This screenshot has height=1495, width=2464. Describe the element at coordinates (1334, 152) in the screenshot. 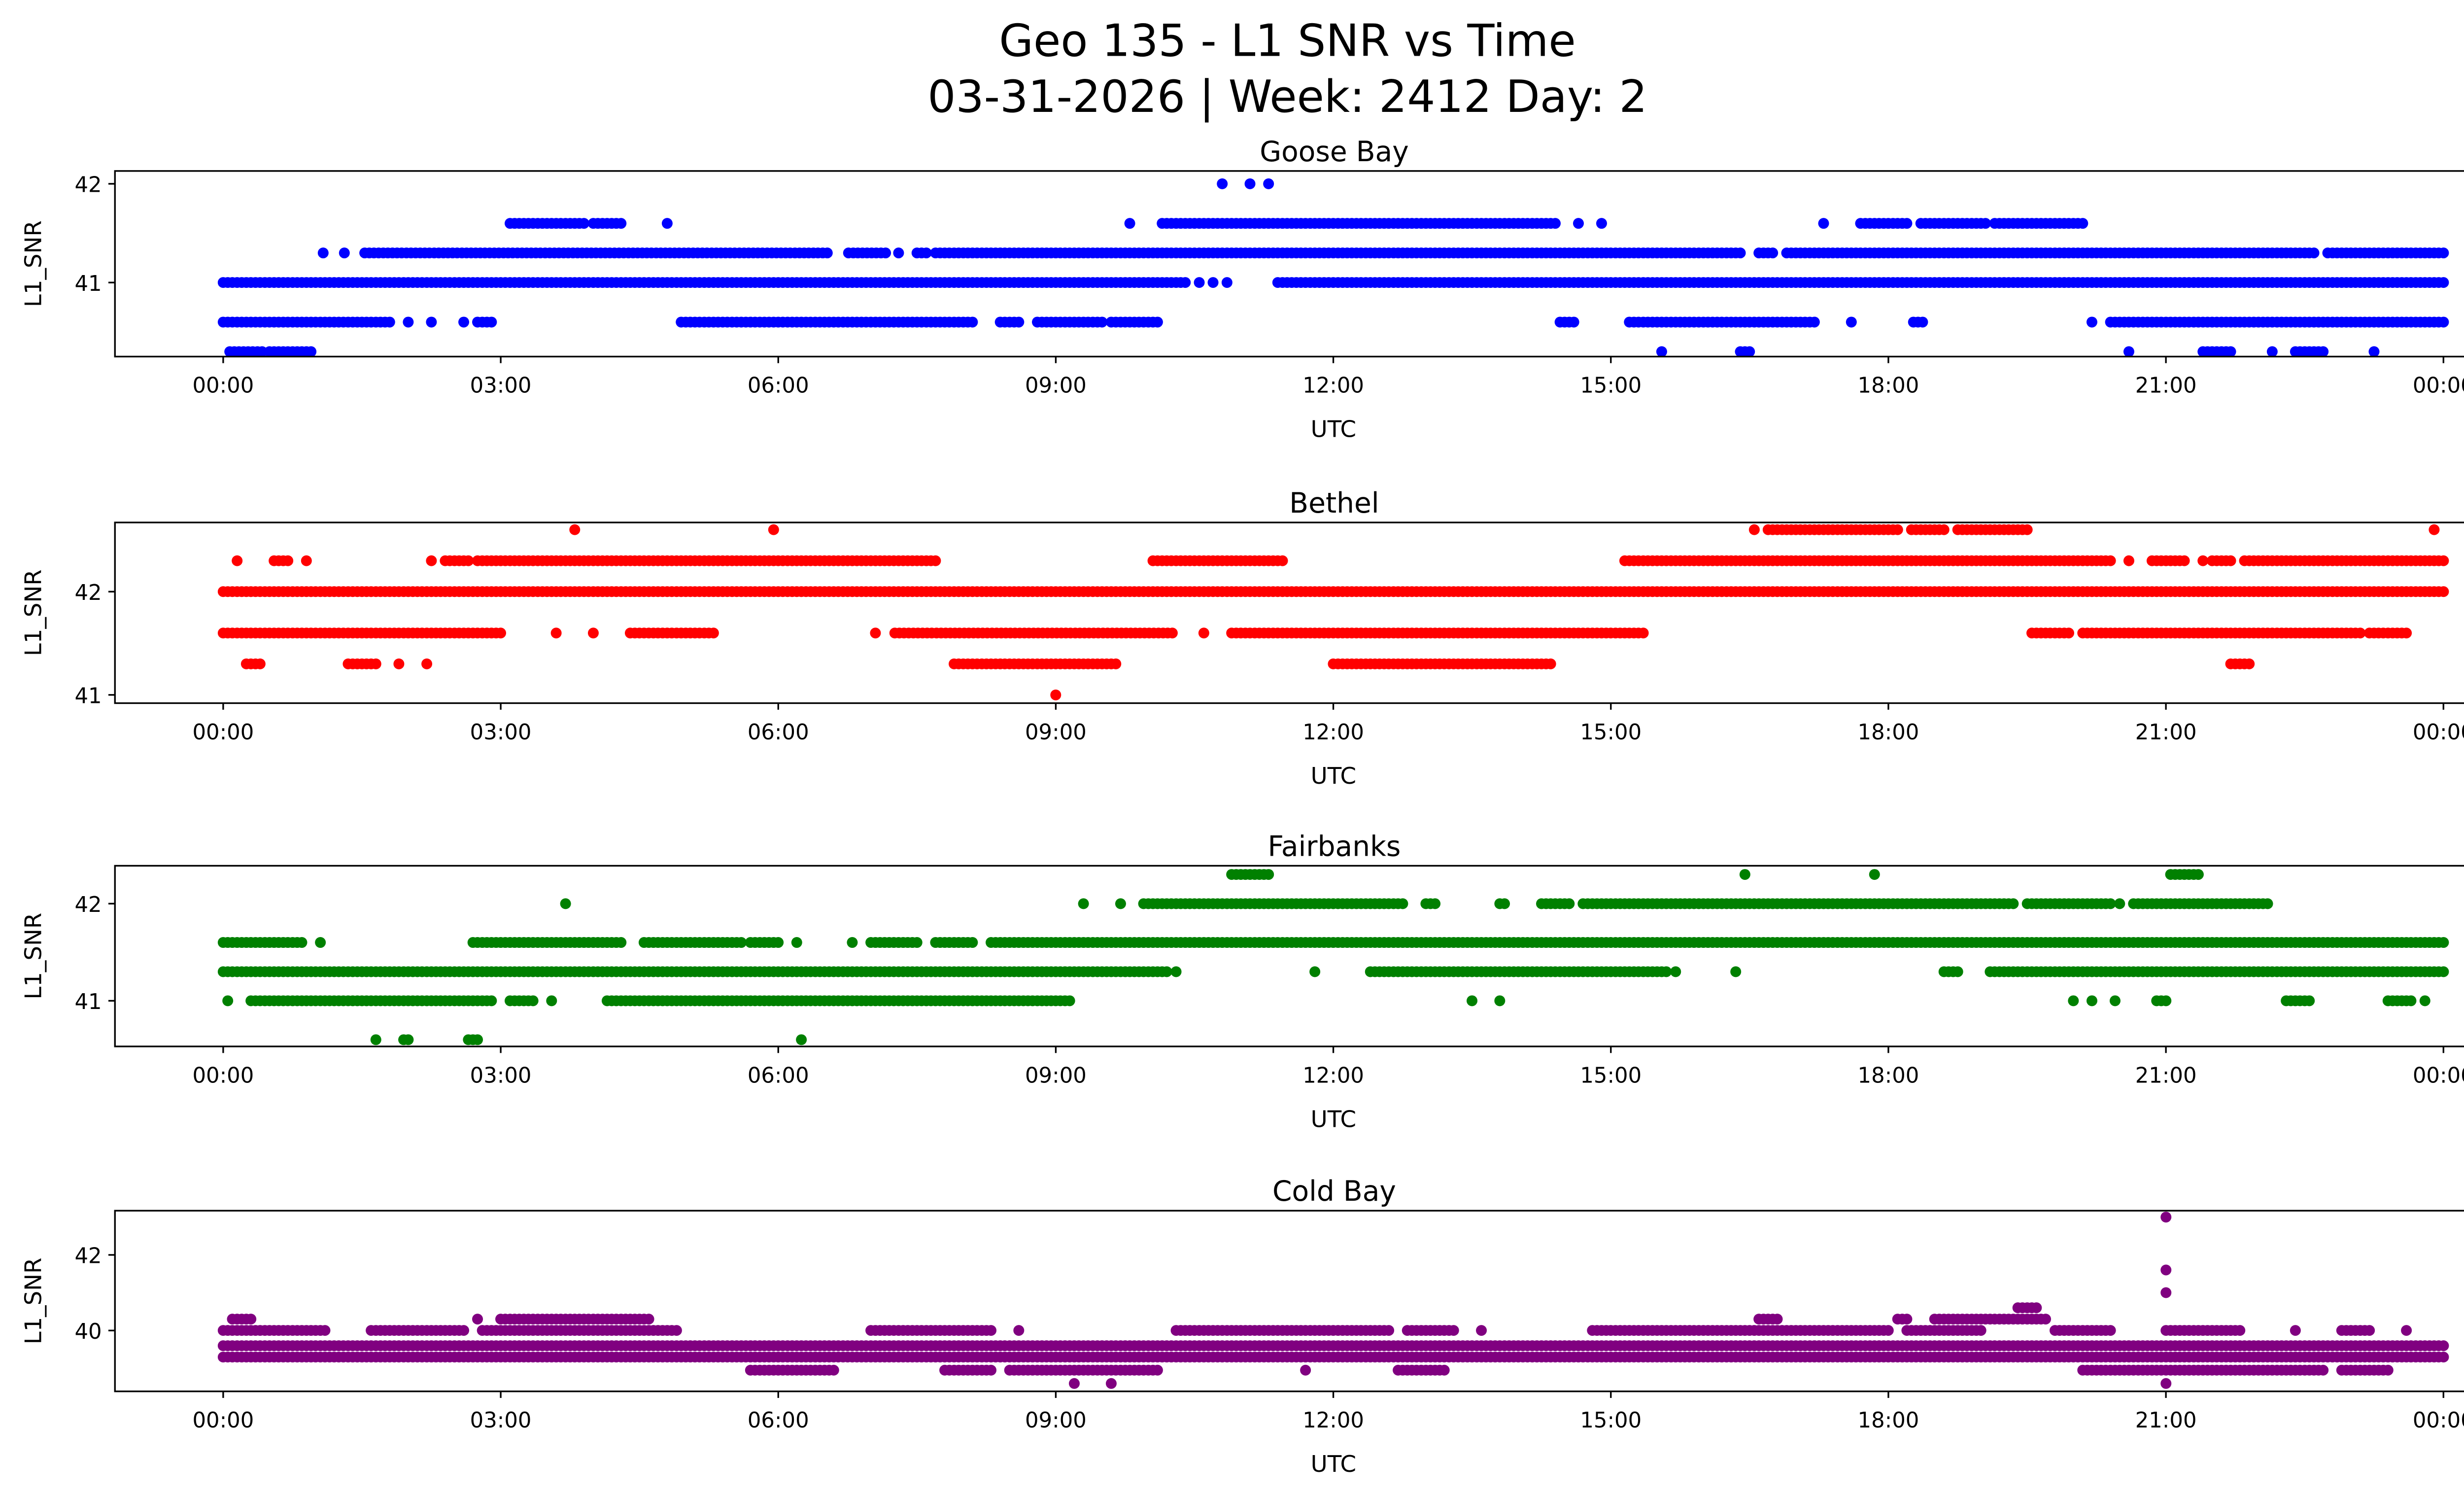

I see `subplot-title: Goose Bay` at that location.